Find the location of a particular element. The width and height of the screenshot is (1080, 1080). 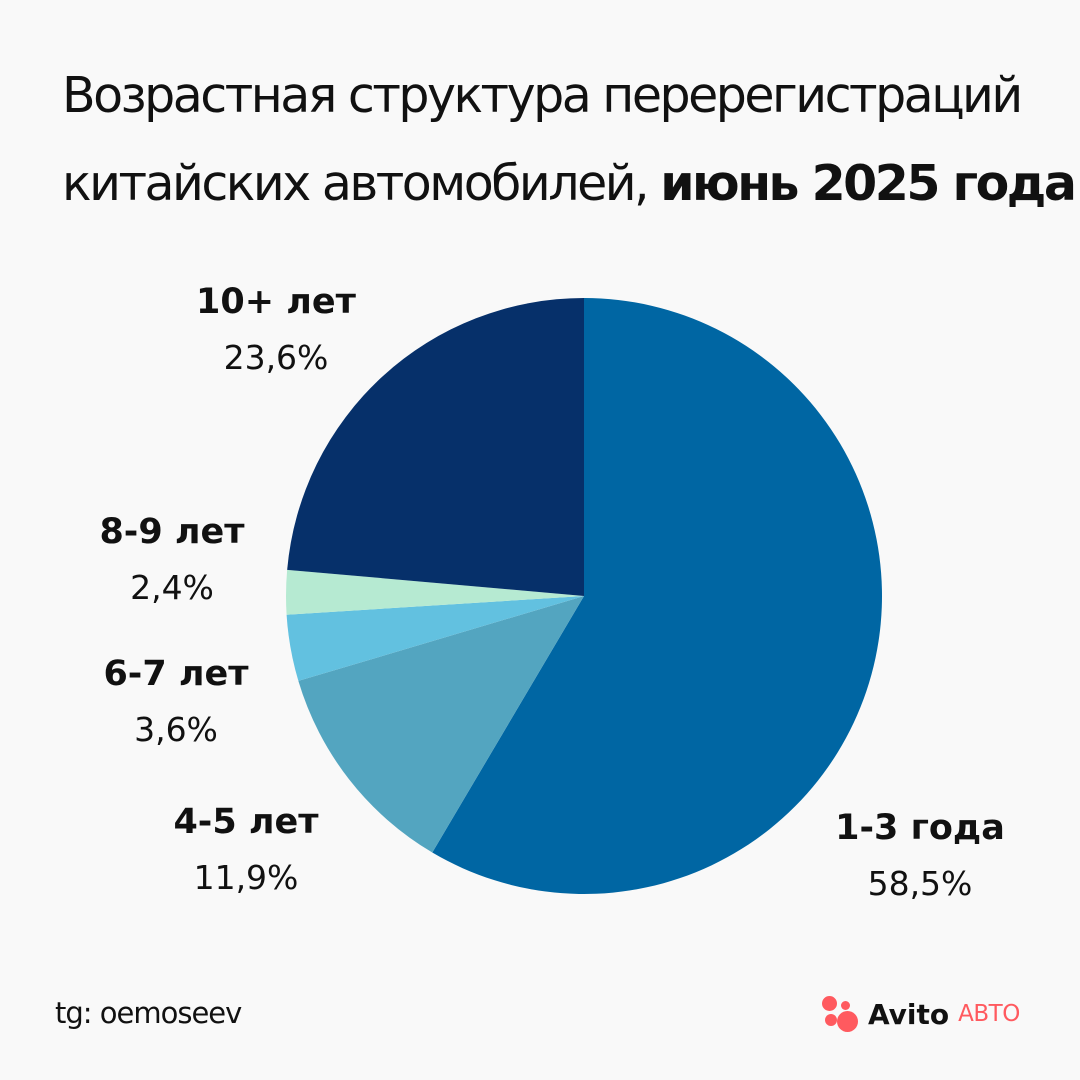

slice-label-8-9: 8-9 лет 2,4% is located at coordinates (172, 560).